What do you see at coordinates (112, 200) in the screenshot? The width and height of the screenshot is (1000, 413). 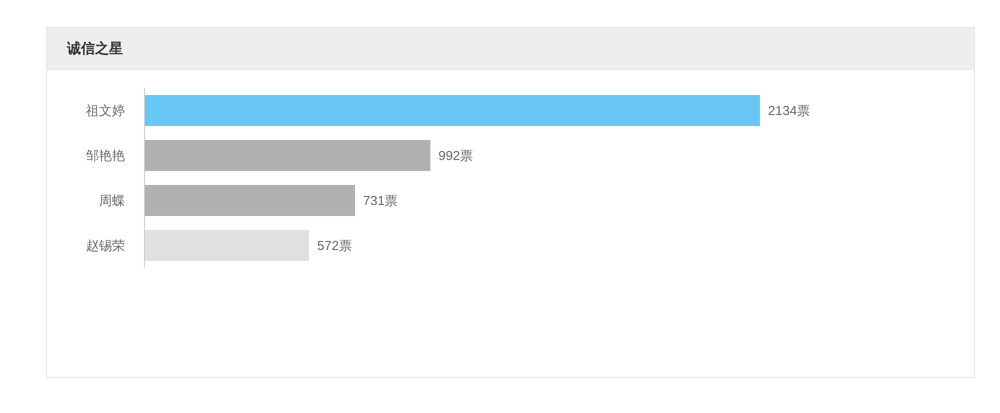 I see `y-tick-label: 周蝶` at bounding box center [112, 200].